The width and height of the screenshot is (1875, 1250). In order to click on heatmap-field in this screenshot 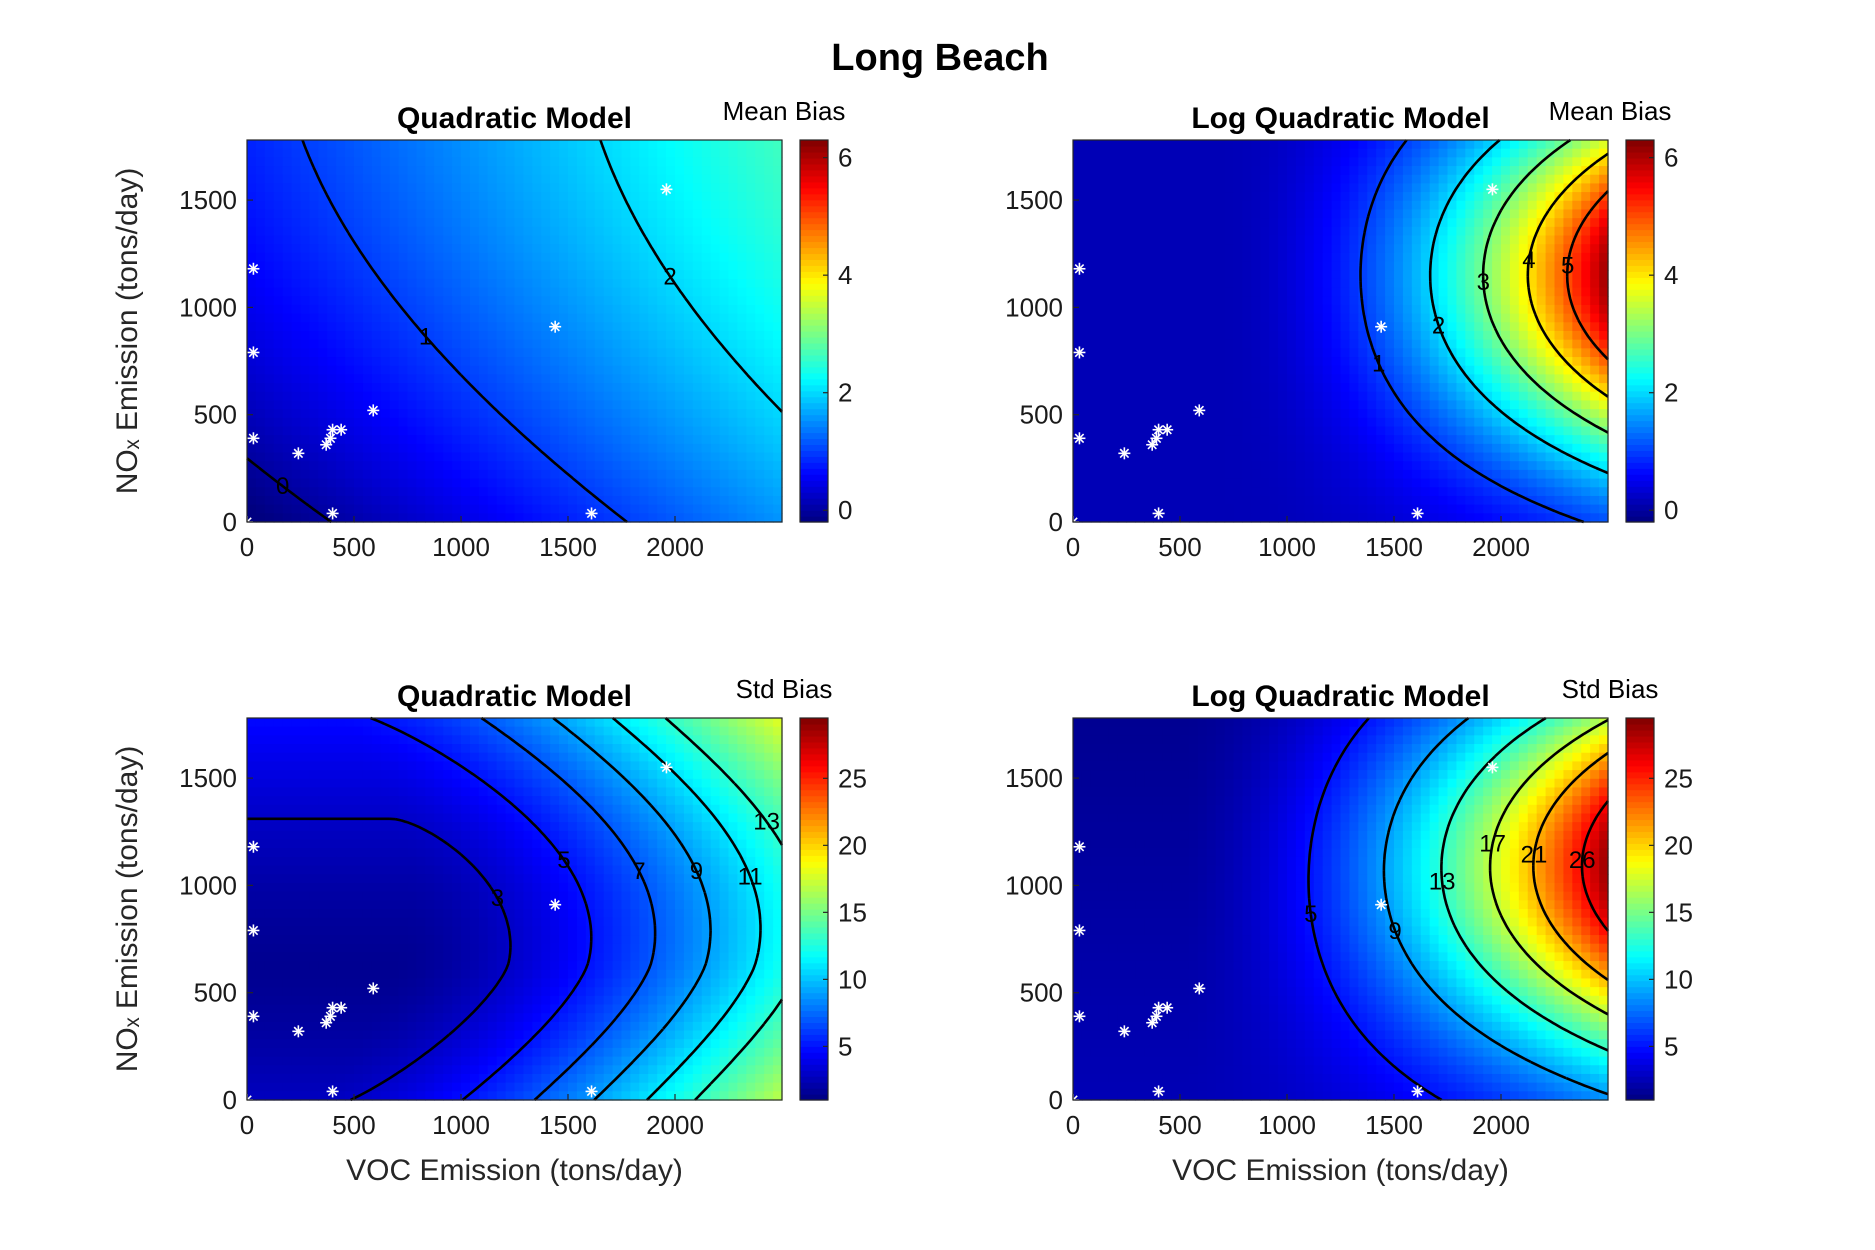, I will do `click(515, 331)`.